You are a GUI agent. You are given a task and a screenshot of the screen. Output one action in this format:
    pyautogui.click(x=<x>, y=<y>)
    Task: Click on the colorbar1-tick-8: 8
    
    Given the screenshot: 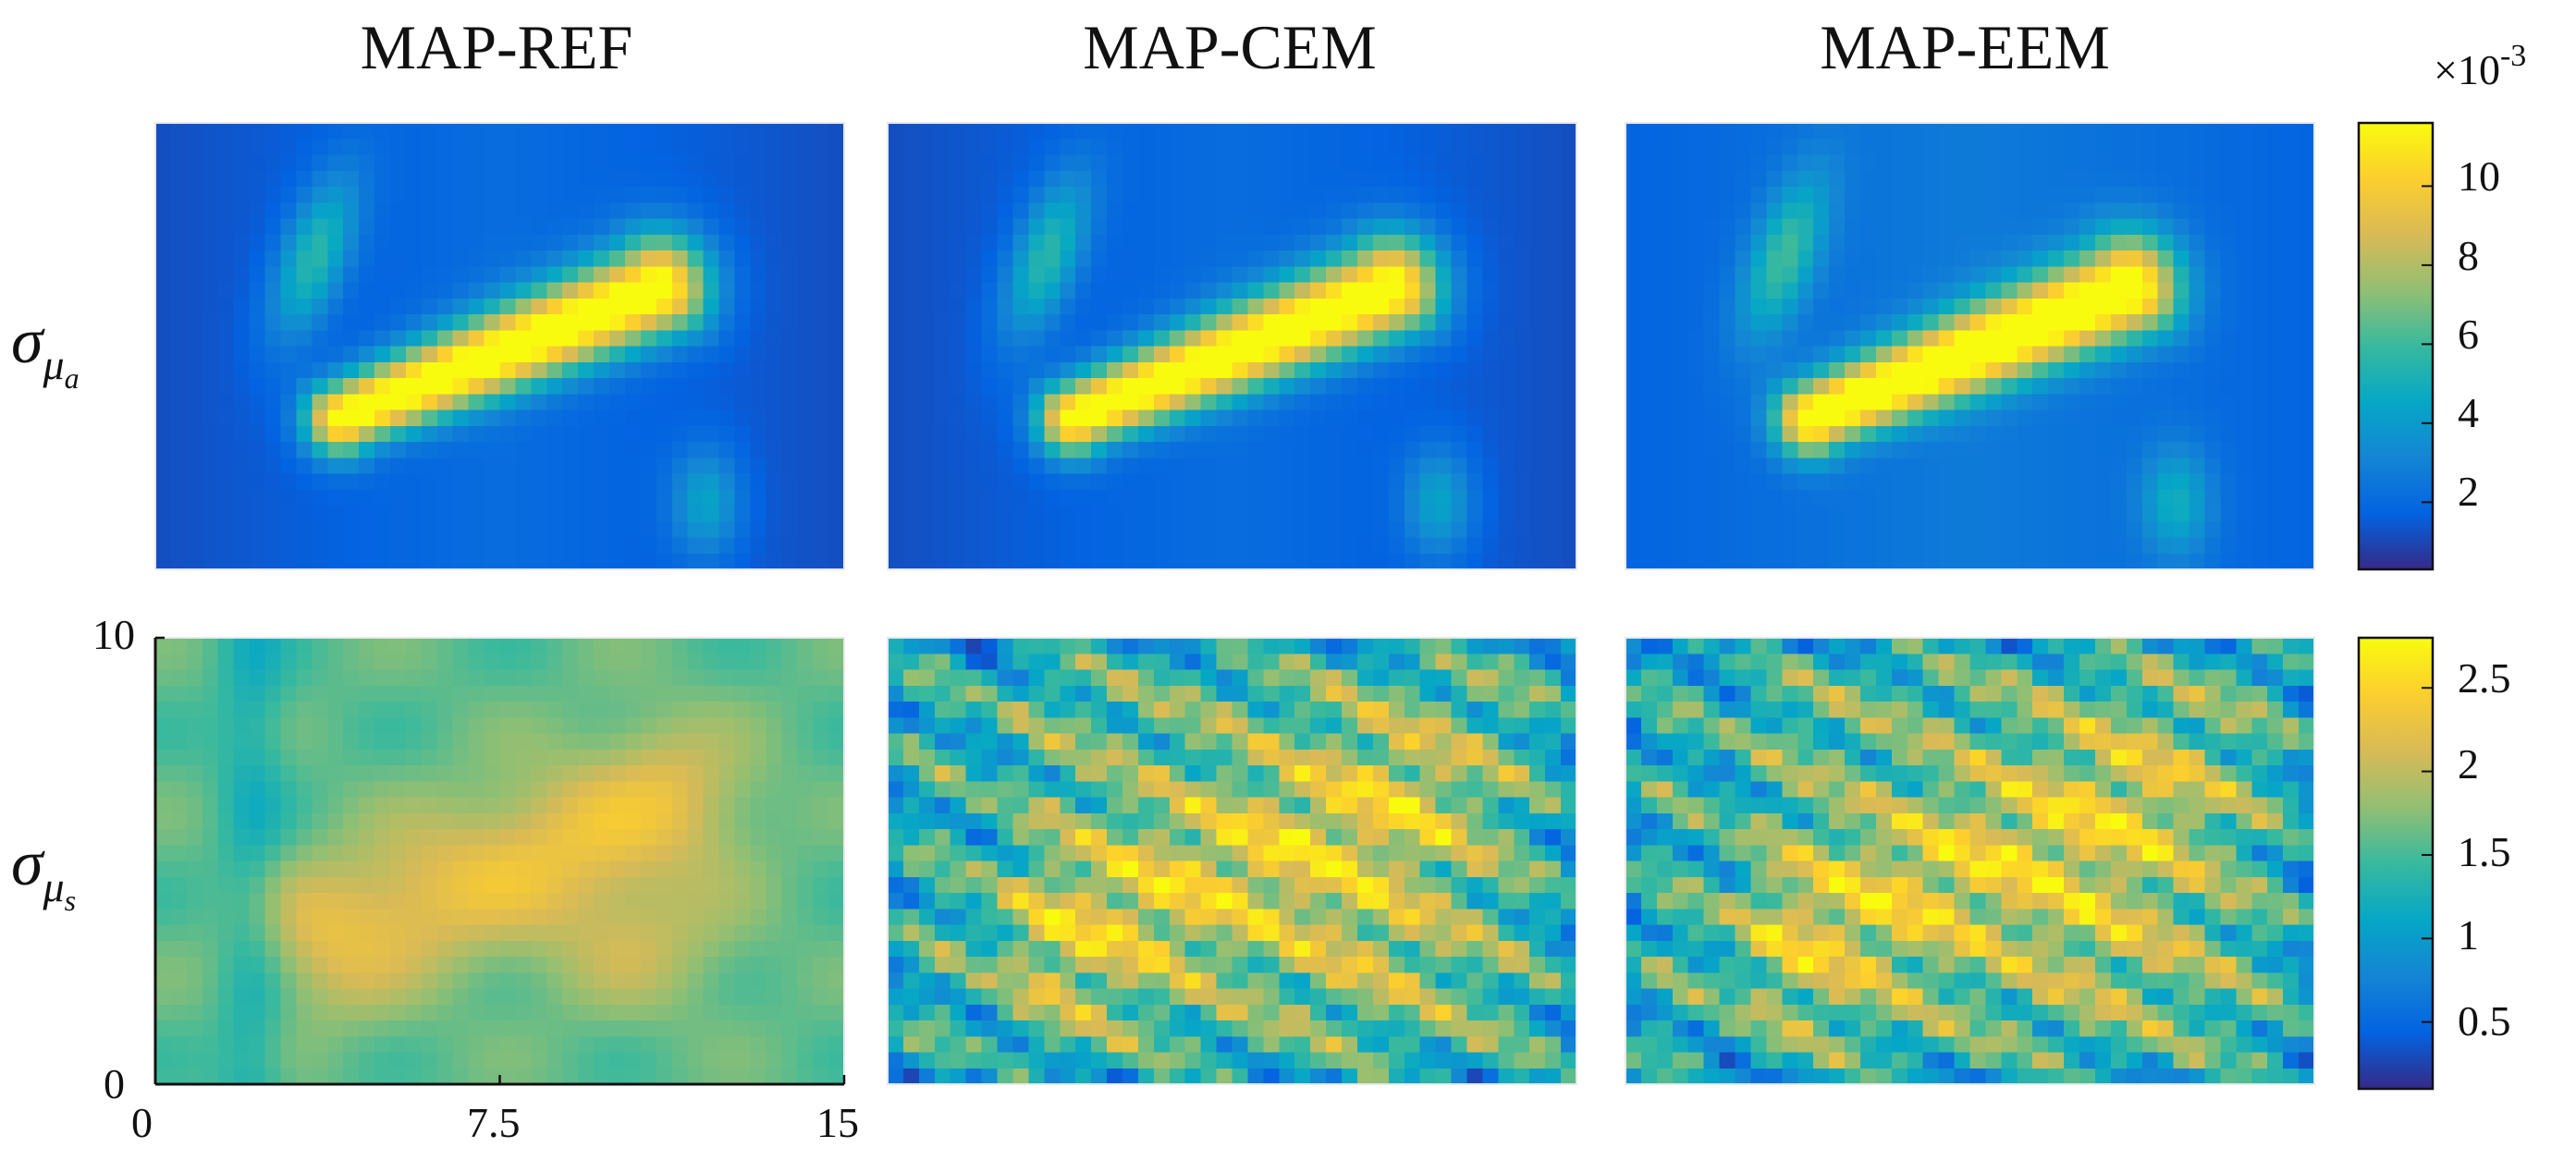 What is the action you would take?
    pyautogui.click(x=2468, y=255)
    